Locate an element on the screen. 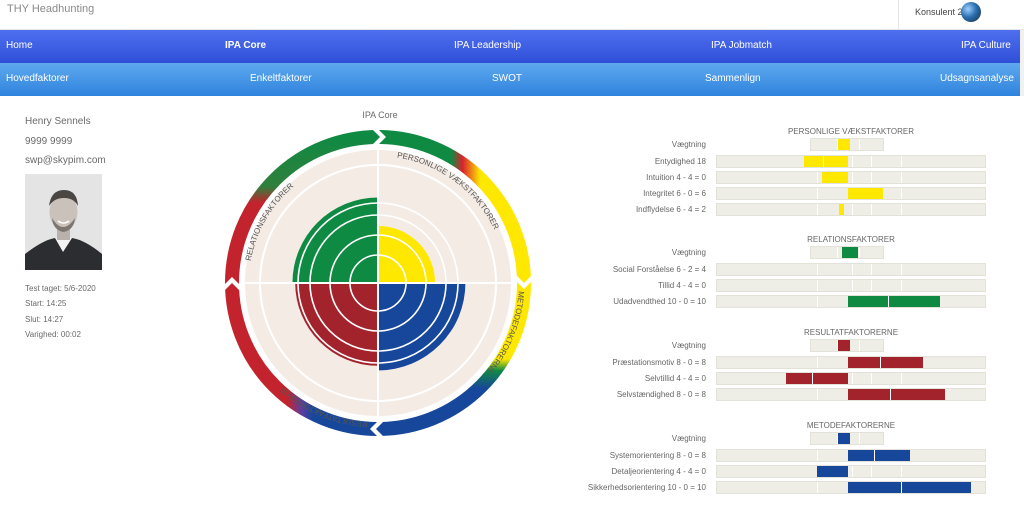 The image size is (1024, 517). profile-phone: 9999 9999 is located at coordinates (49, 141).